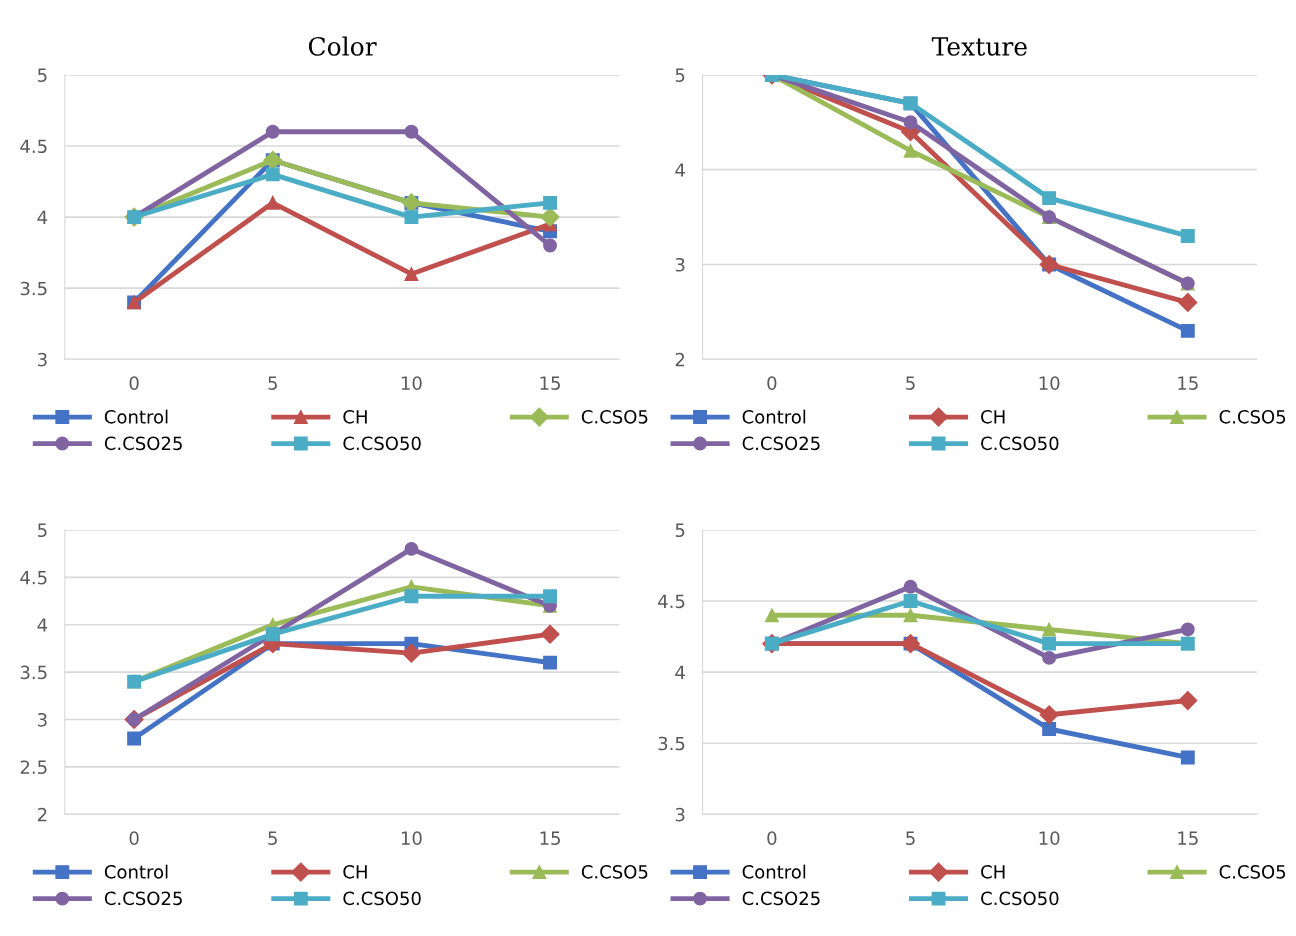 This screenshot has width=1296, height=936. What do you see at coordinates (979, 46) in the screenshot?
I see `chart-title: Texture` at bounding box center [979, 46].